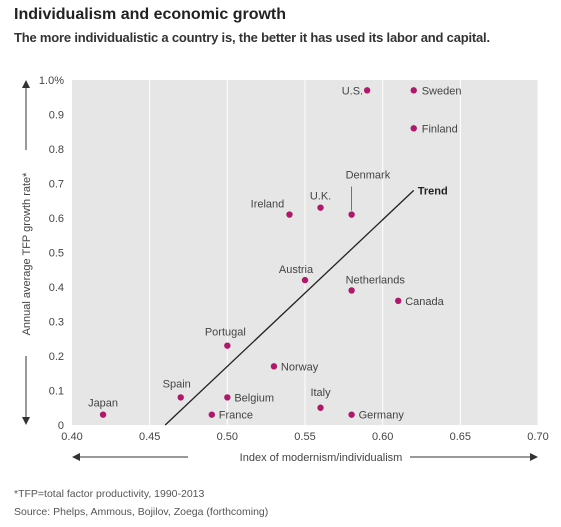 Image resolution: width=561 pixels, height=527 pixels. Describe the element at coordinates (56, 323) in the screenshot. I see `y-tick-label: 0.3` at that location.